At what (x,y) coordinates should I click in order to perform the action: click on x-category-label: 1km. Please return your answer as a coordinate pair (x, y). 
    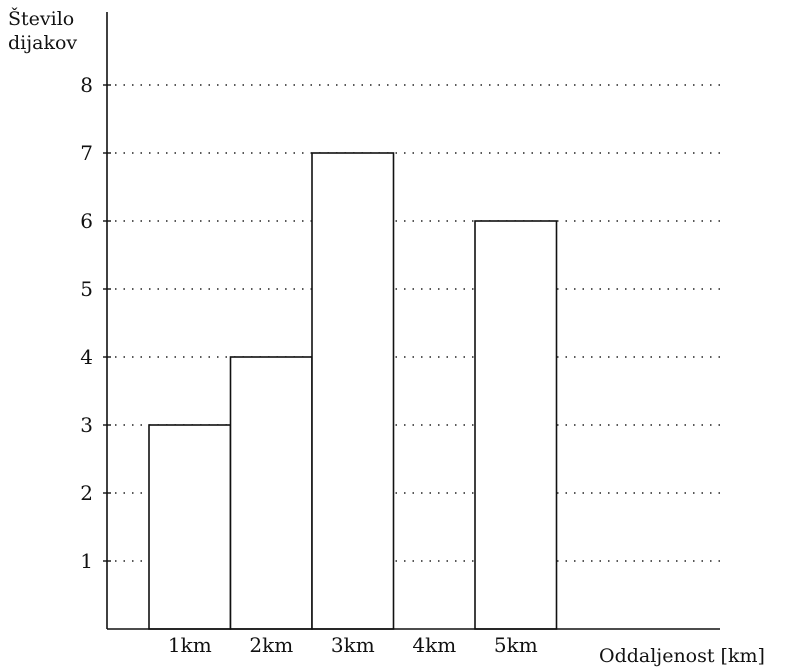
    Looking at the image, I should click on (190, 645).